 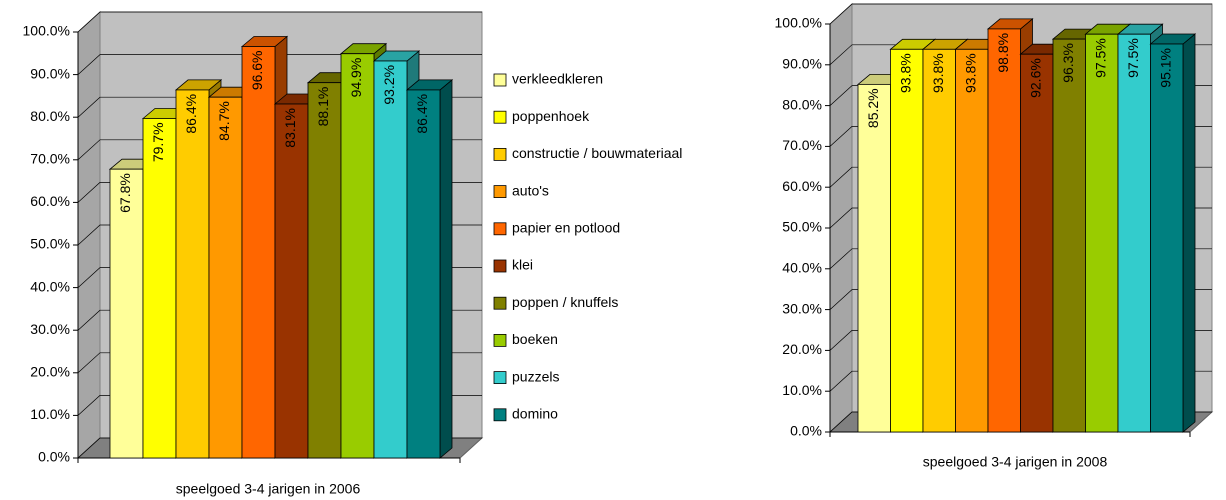 I want to click on value-label: 84.7%, so click(x=224, y=121).